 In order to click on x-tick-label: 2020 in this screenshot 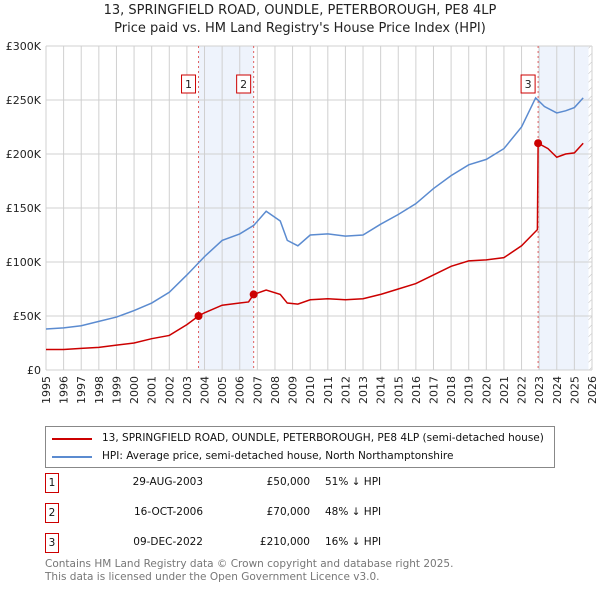, I will do `click(486, 390)`.